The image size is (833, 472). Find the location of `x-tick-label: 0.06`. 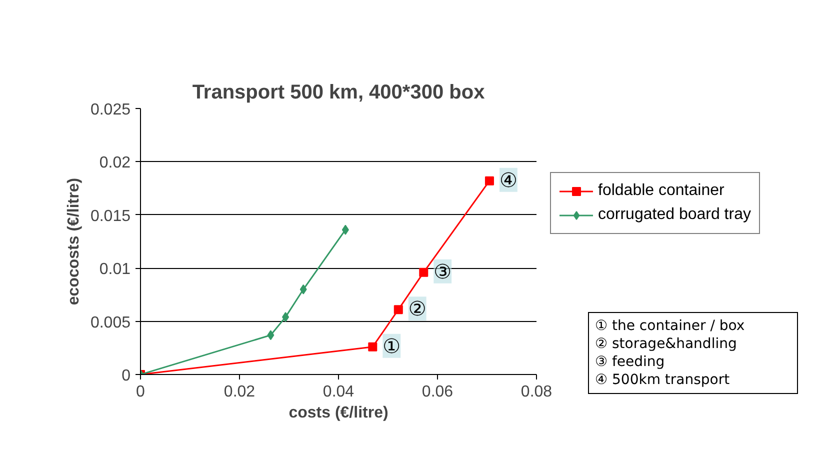

x-tick-label: 0.06 is located at coordinates (438, 392).